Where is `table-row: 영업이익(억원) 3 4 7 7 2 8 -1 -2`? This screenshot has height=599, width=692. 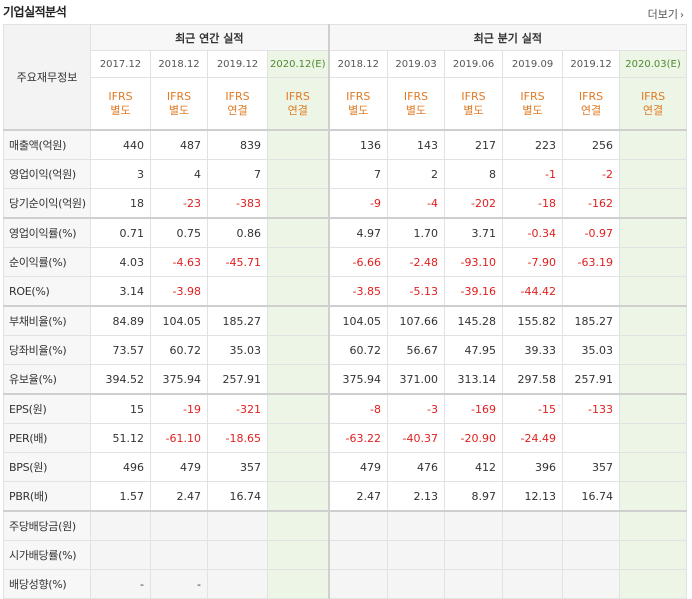 table-row: 영업이익(억원) 3 4 7 7 2 8 -1 -2 is located at coordinates (345, 174).